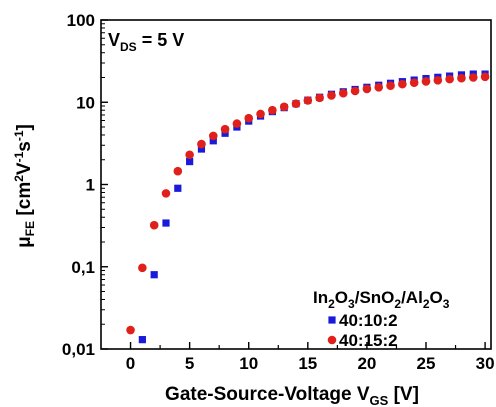 This screenshot has height=407, width=496. I want to click on x-axis-title: Gate-Source-Voltage VGS [V], so click(292, 395).